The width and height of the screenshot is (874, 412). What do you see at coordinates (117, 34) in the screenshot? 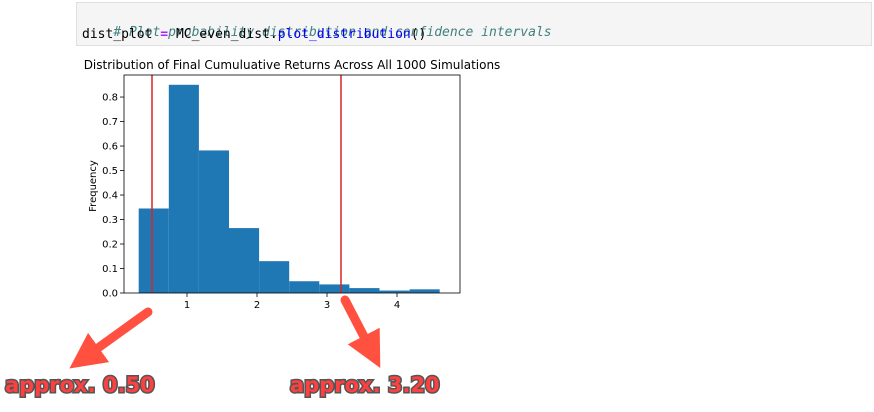
I see `code-variable: dist_plot` at bounding box center [117, 34].